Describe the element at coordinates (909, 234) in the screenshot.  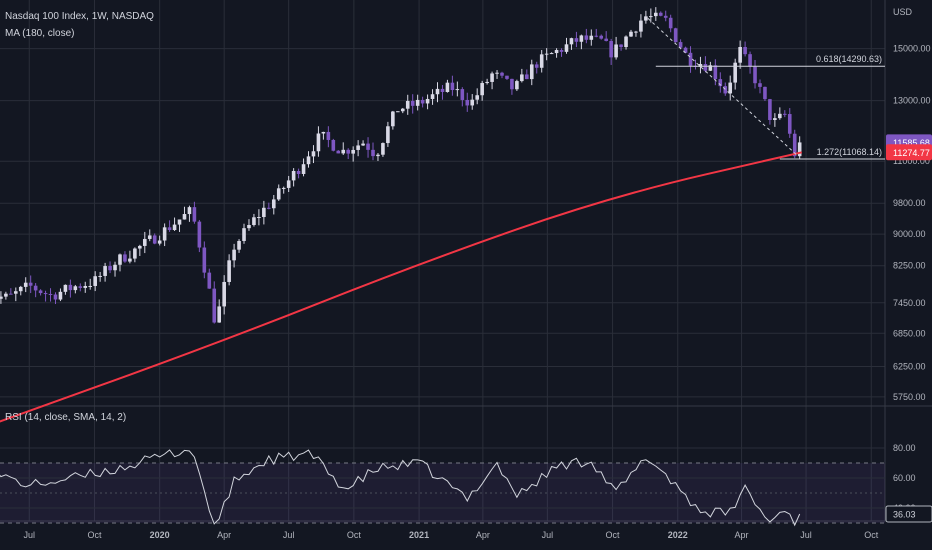
I see `price-axis-tick-label: 9000.00` at that location.